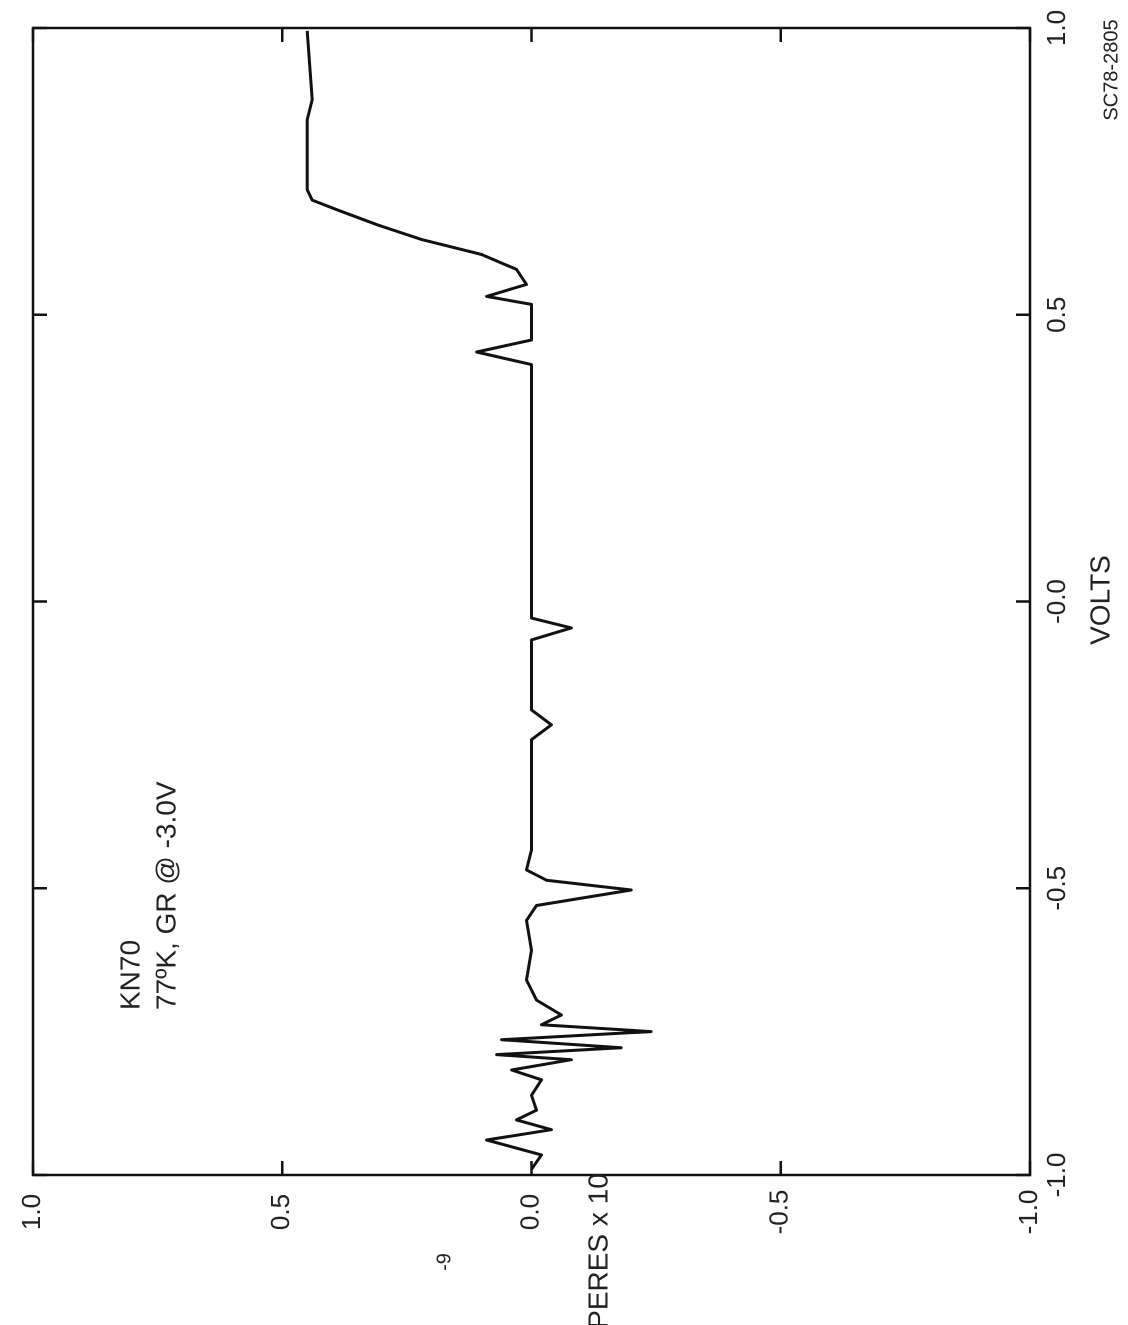 This screenshot has width=1128, height=1325. Describe the element at coordinates (1099, 600) in the screenshot. I see `x-axis-label: VOLTS` at that location.